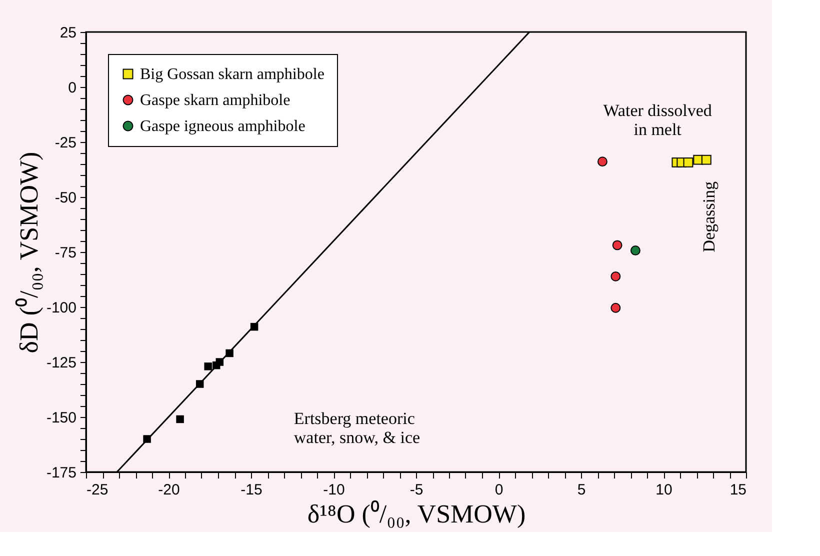  I want to click on y-tick-label: -175, so click(61, 473).